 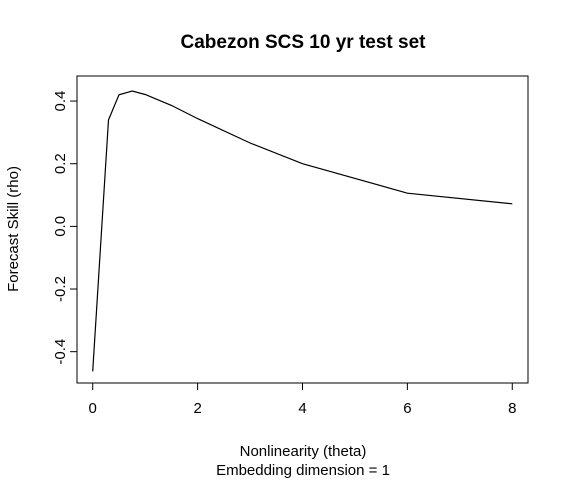 What do you see at coordinates (303, 451) in the screenshot?
I see `x-axis-label: Nonlinearity (theta)` at bounding box center [303, 451].